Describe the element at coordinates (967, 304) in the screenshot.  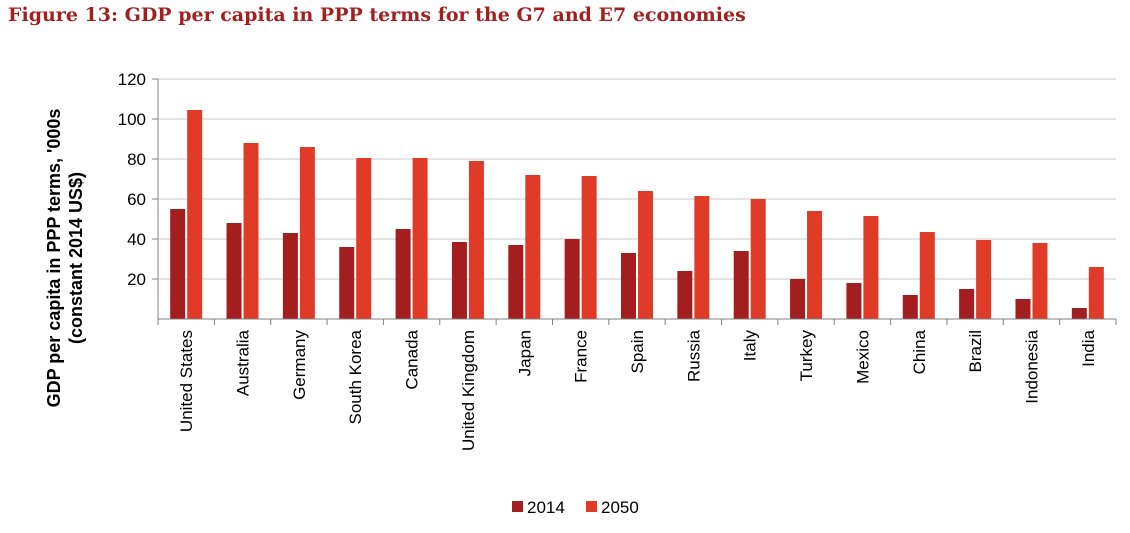
I see `bar-2014-brazil` at that location.